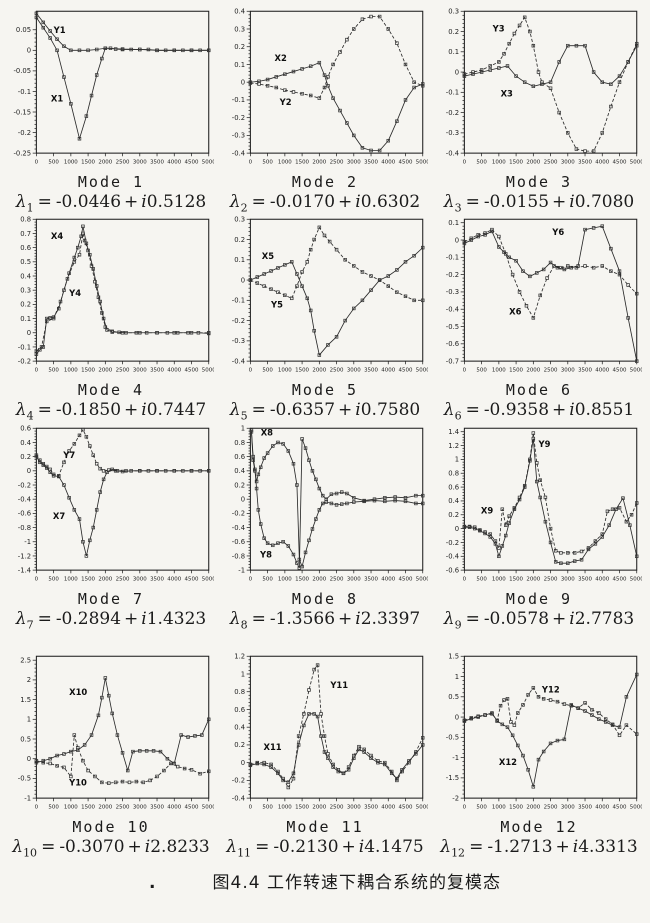 This screenshot has height=923, width=650. Describe the element at coordinates (123, 725) in the screenshot. I see `series-line-x10` at that location.